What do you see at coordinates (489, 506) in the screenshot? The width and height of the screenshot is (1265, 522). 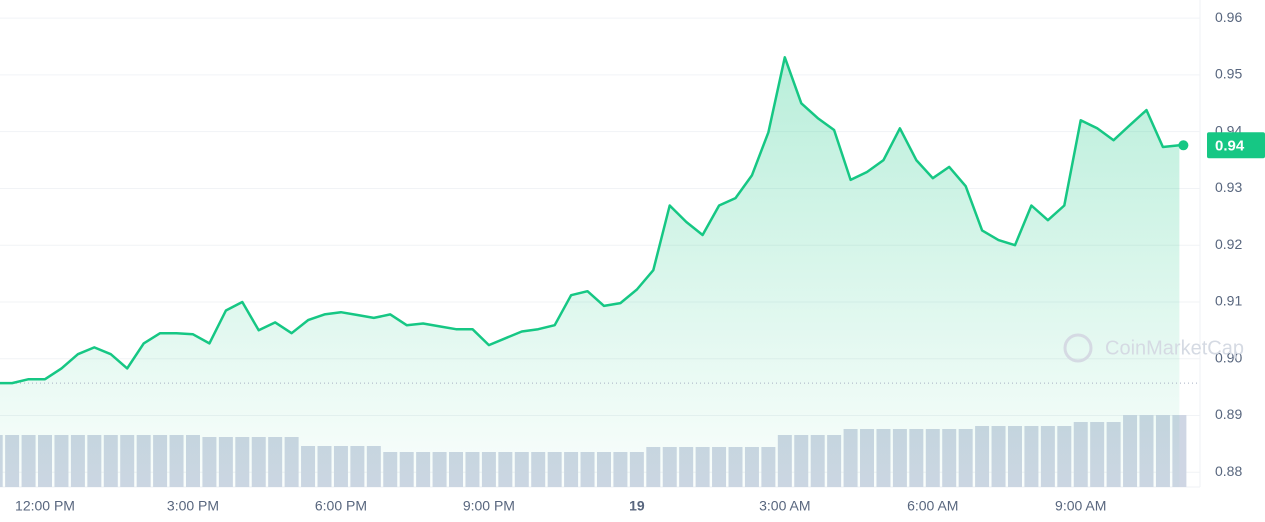 I see `x-tick-label: 9:00 PM` at bounding box center [489, 506].